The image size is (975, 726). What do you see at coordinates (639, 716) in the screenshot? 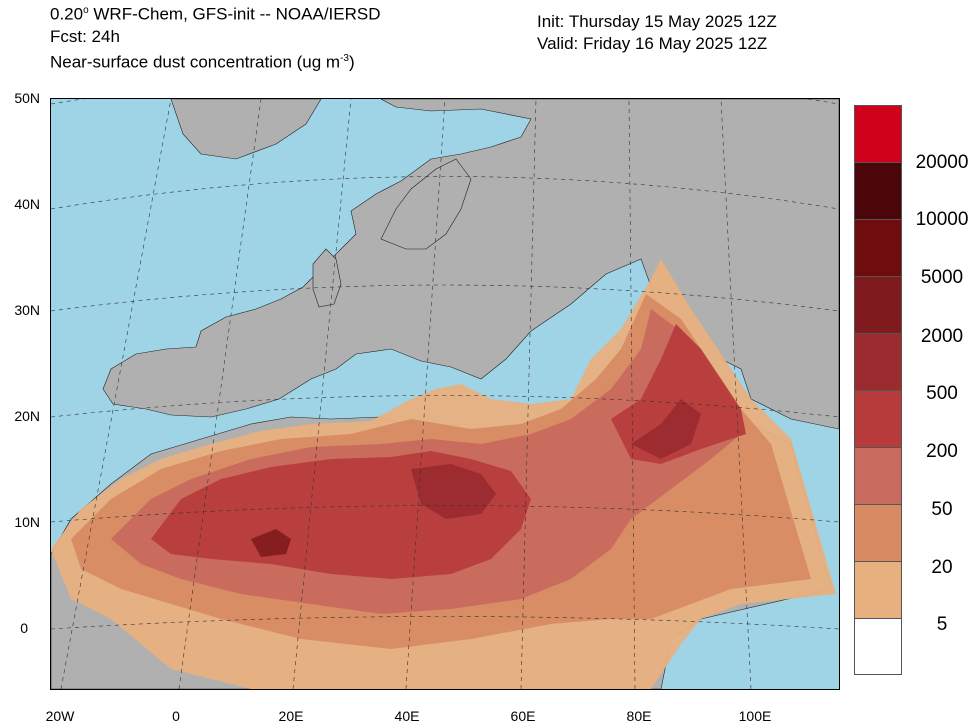
I see `lon-label: 80E` at bounding box center [639, 716].